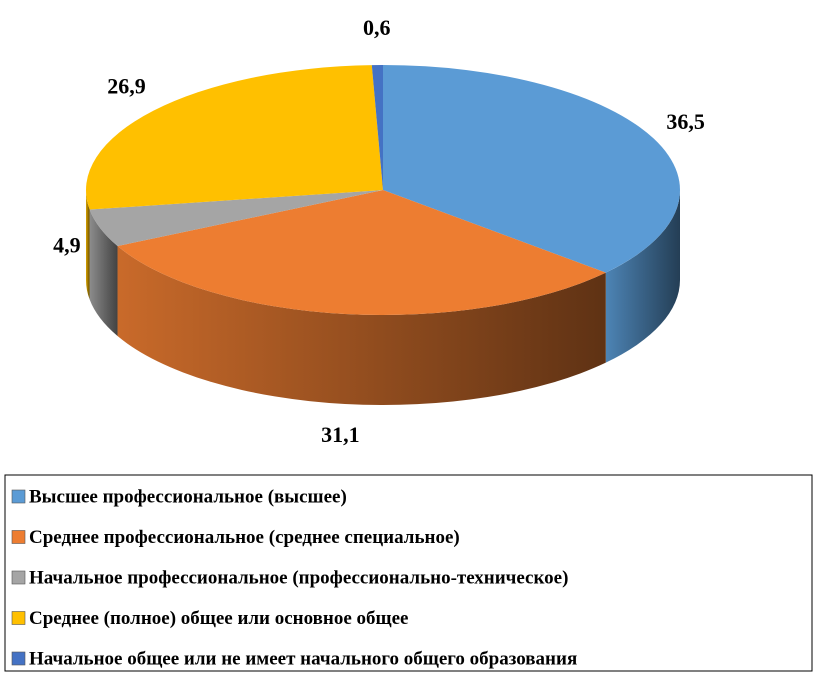 This screenshot has width=819, height=675. Describe the element at coordinates (685, 121) in the screenshot. I see `data-label: 36,5` at that location.